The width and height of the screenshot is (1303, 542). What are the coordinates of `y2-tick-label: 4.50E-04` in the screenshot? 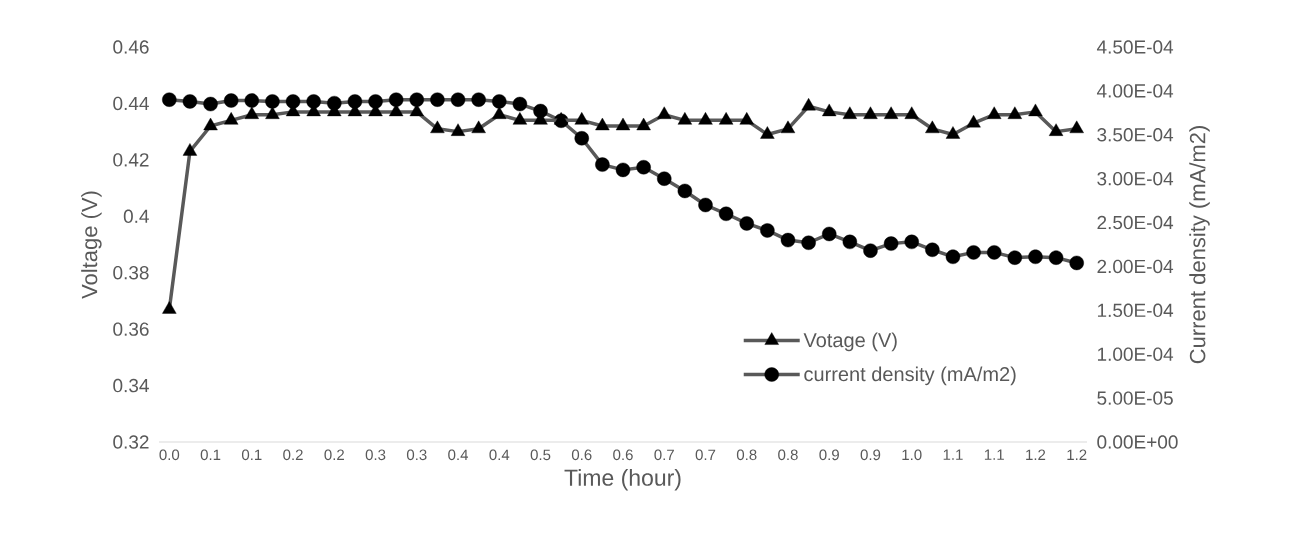 It's located at (1135, 47).